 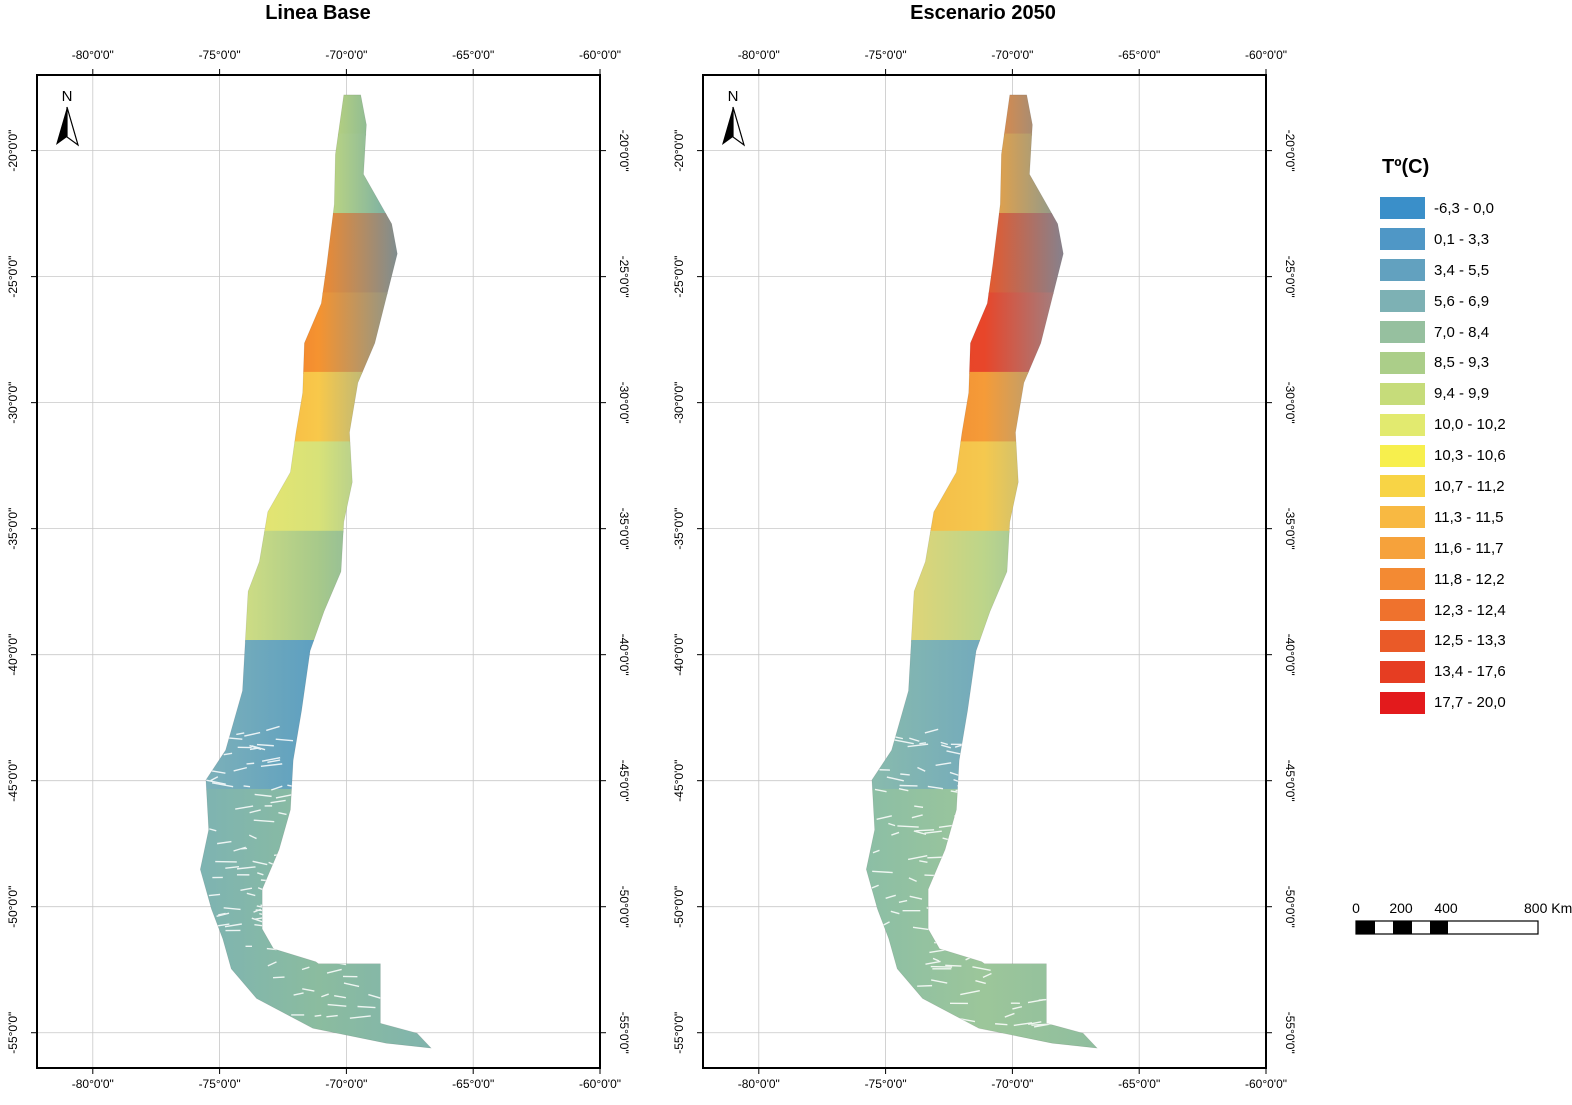 I want to click on left-lat-label: -25°0'0", so click(x=679, y=277).